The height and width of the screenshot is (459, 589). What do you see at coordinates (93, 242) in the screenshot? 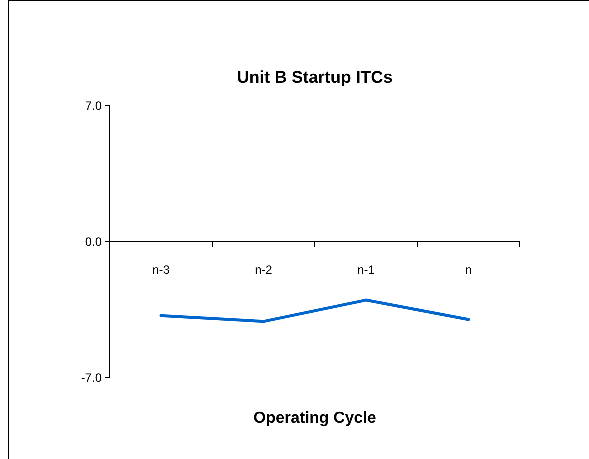
I see `y-tick-label: 0.0` at bounding box center [93, 242].